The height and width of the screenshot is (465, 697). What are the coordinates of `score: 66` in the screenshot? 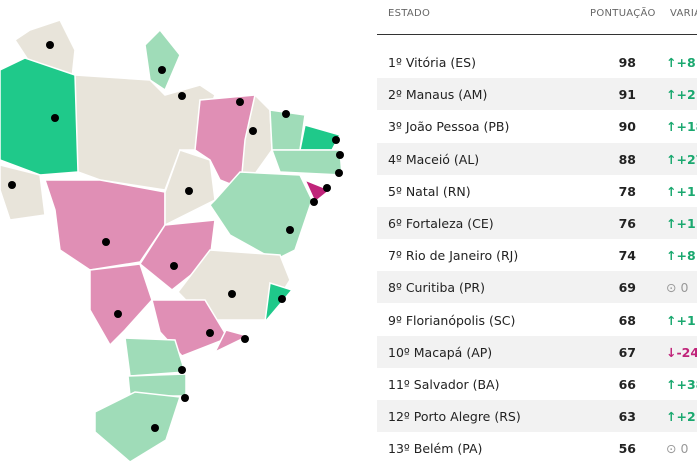 It's located at (627, 384).